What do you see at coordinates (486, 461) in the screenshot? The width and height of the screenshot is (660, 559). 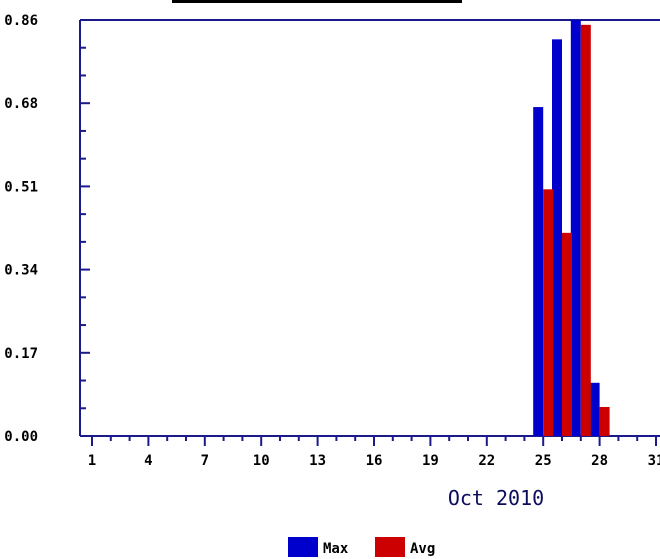 I see `x-tick-label: 22` at bounding box center [486, 461].